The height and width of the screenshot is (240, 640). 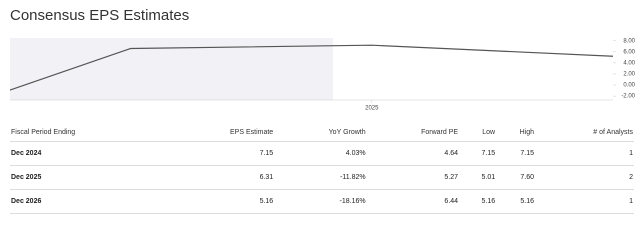 I want to click on table-cell: Dec 2026, so click(x=89, y=201).